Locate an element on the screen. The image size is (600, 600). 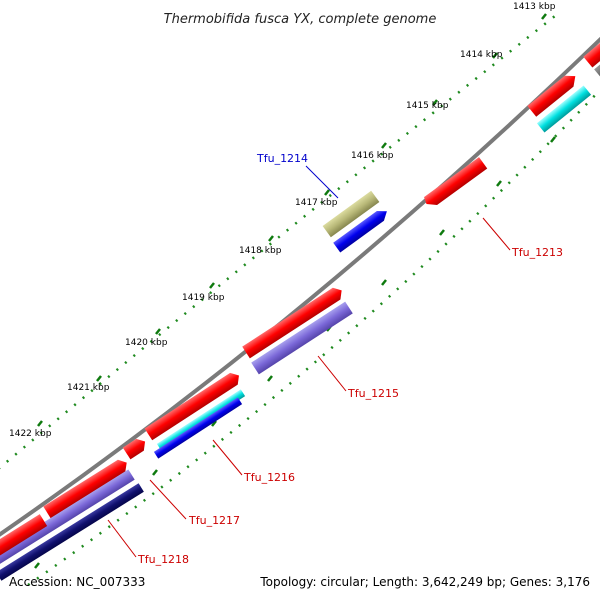
gene-feature-tfu-1216-blue is located at coordinates (198, 428).